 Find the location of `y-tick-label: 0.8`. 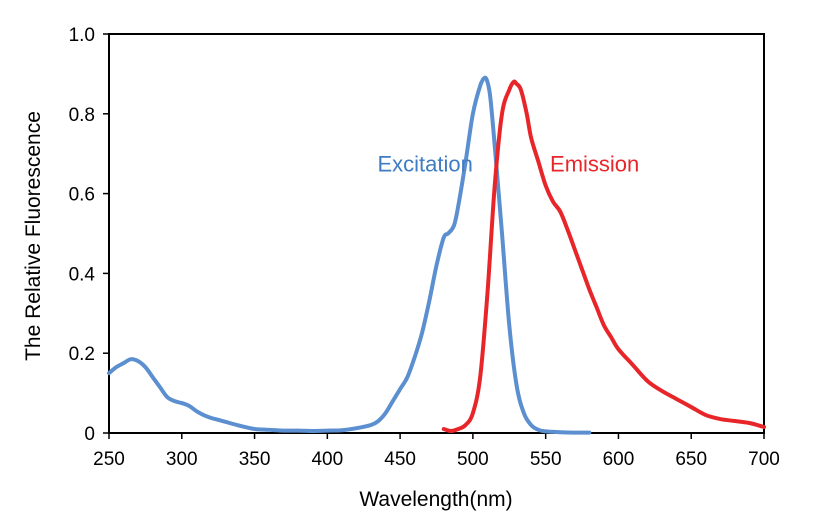

y-tick-label: 0.8 is located at coordinates (82, 115).